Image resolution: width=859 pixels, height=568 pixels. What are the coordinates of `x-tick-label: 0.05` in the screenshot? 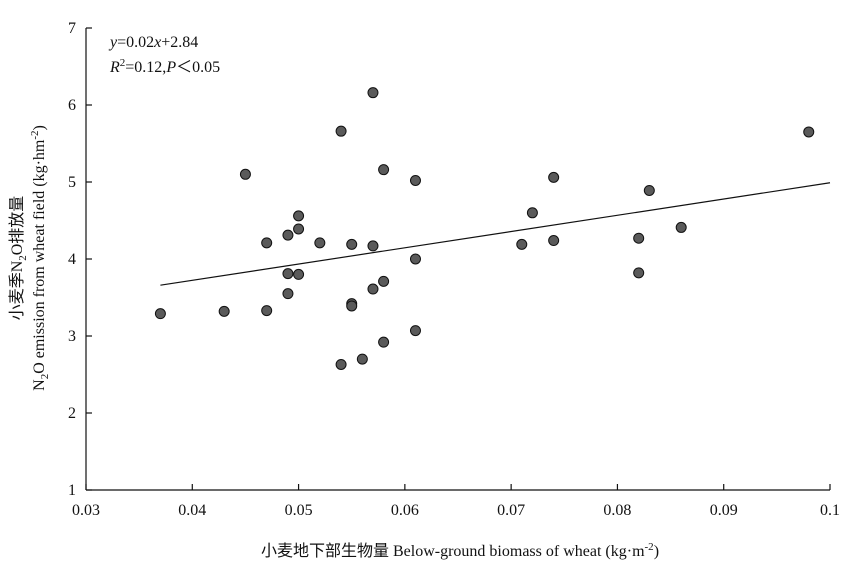 It's located at (299, 510).